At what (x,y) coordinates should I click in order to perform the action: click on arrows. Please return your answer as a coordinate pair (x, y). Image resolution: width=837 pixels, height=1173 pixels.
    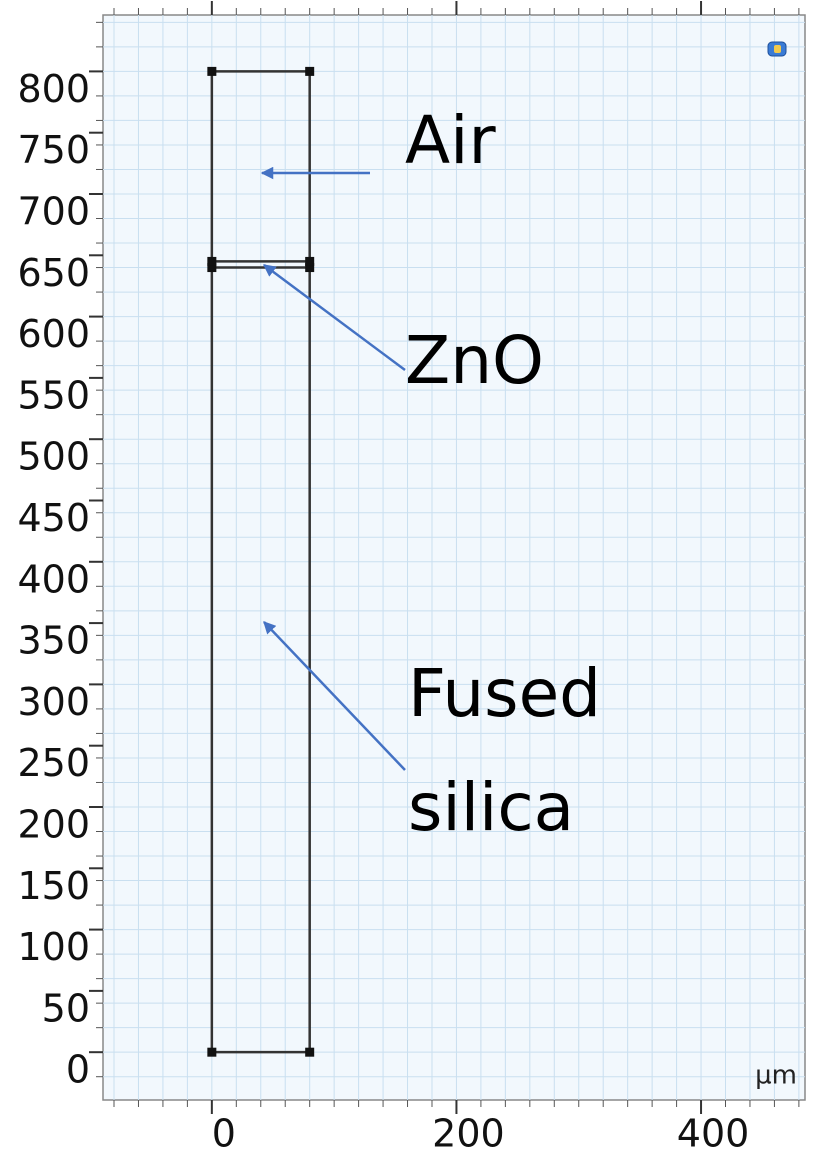
    Looking at the image, I should click on (333, 468).